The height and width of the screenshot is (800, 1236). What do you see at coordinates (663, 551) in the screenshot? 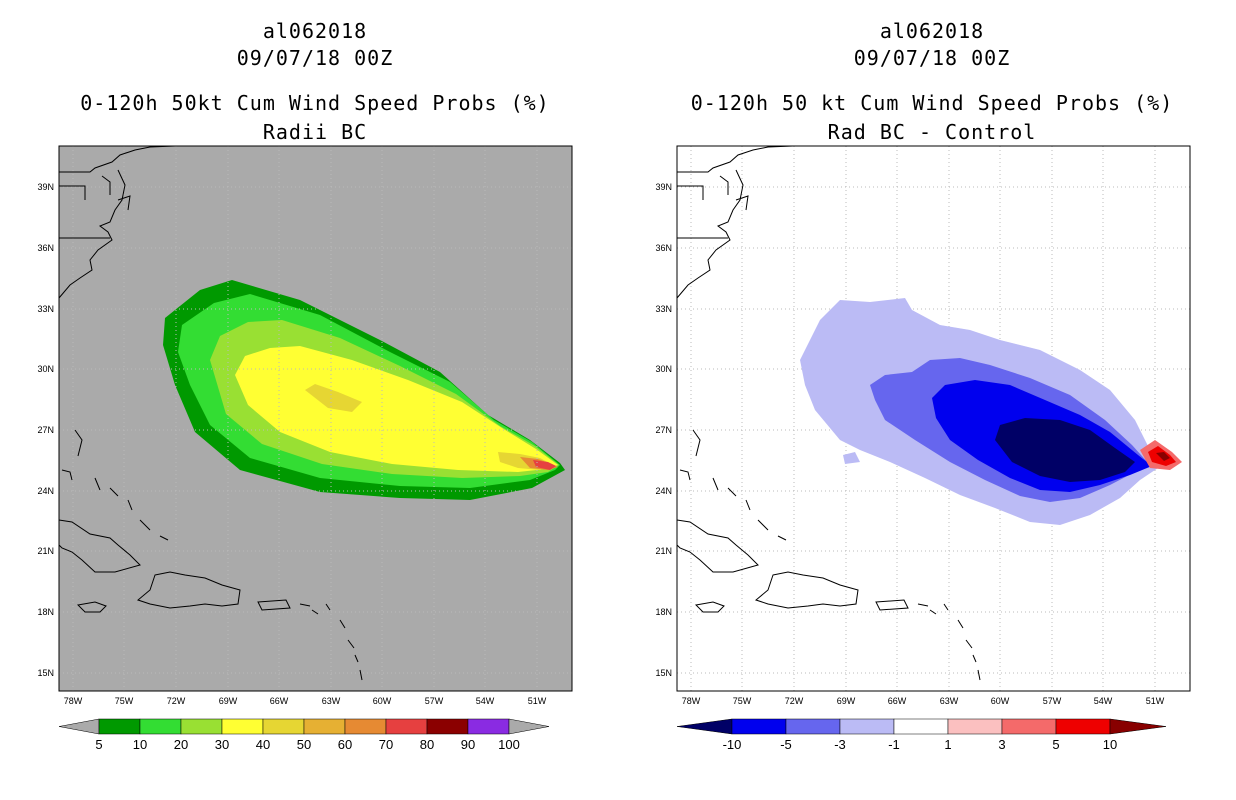
I see `right-lat-label: 21N` at bounding box center [663, 551].